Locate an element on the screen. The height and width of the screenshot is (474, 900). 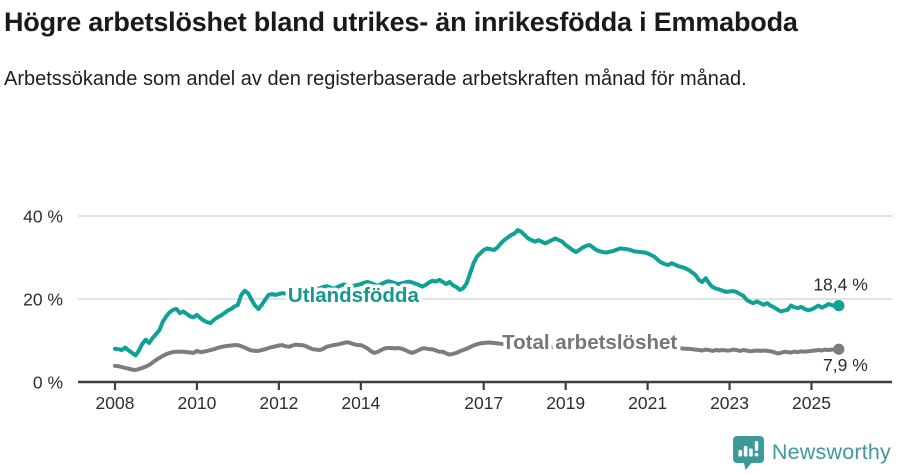
speech-bubble-shape is located at coordinates (748, 453).